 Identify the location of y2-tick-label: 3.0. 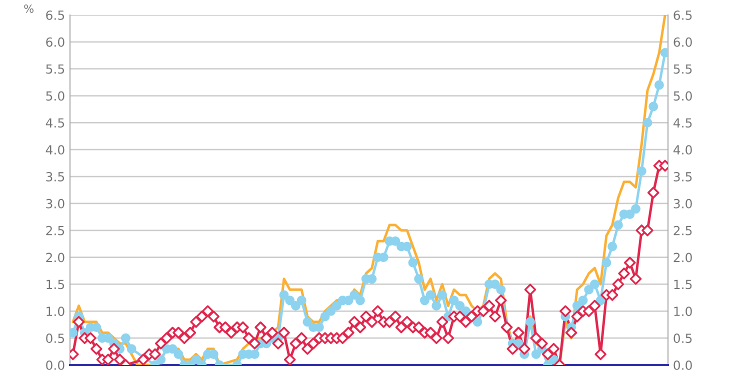
(683, 203).